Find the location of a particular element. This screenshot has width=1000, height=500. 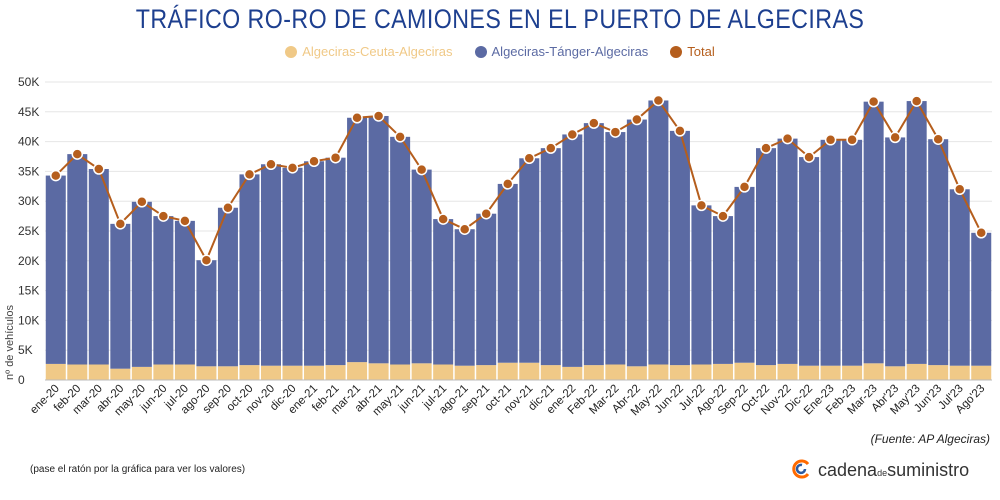

legend-item-ceuta: Algeciras-Ceuta-Algeciras is located at coordinates (369, 51).